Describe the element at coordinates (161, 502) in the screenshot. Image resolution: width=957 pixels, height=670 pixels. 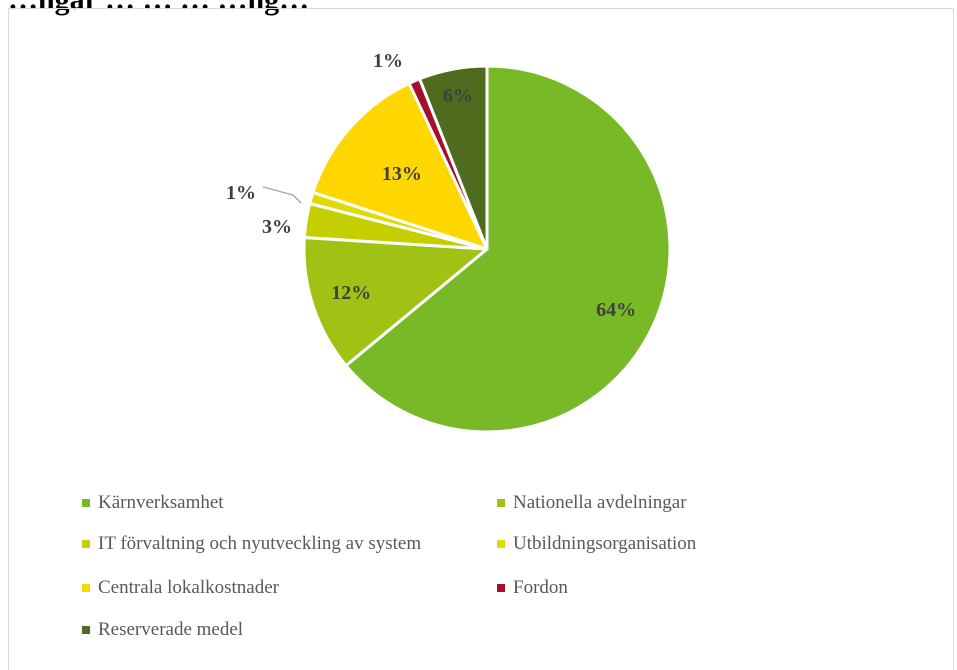
I see `legend-label: Kärnverksamhet` at that location.